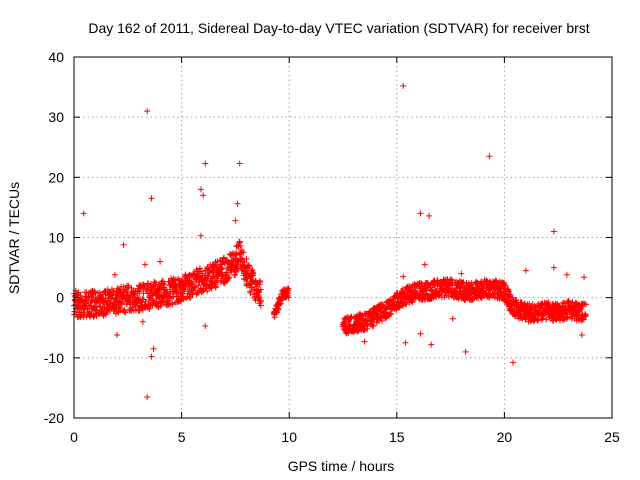  Describe the element at coordinates (289, 437) in the screenshot. I see `x-tick-label: 10` at that location.